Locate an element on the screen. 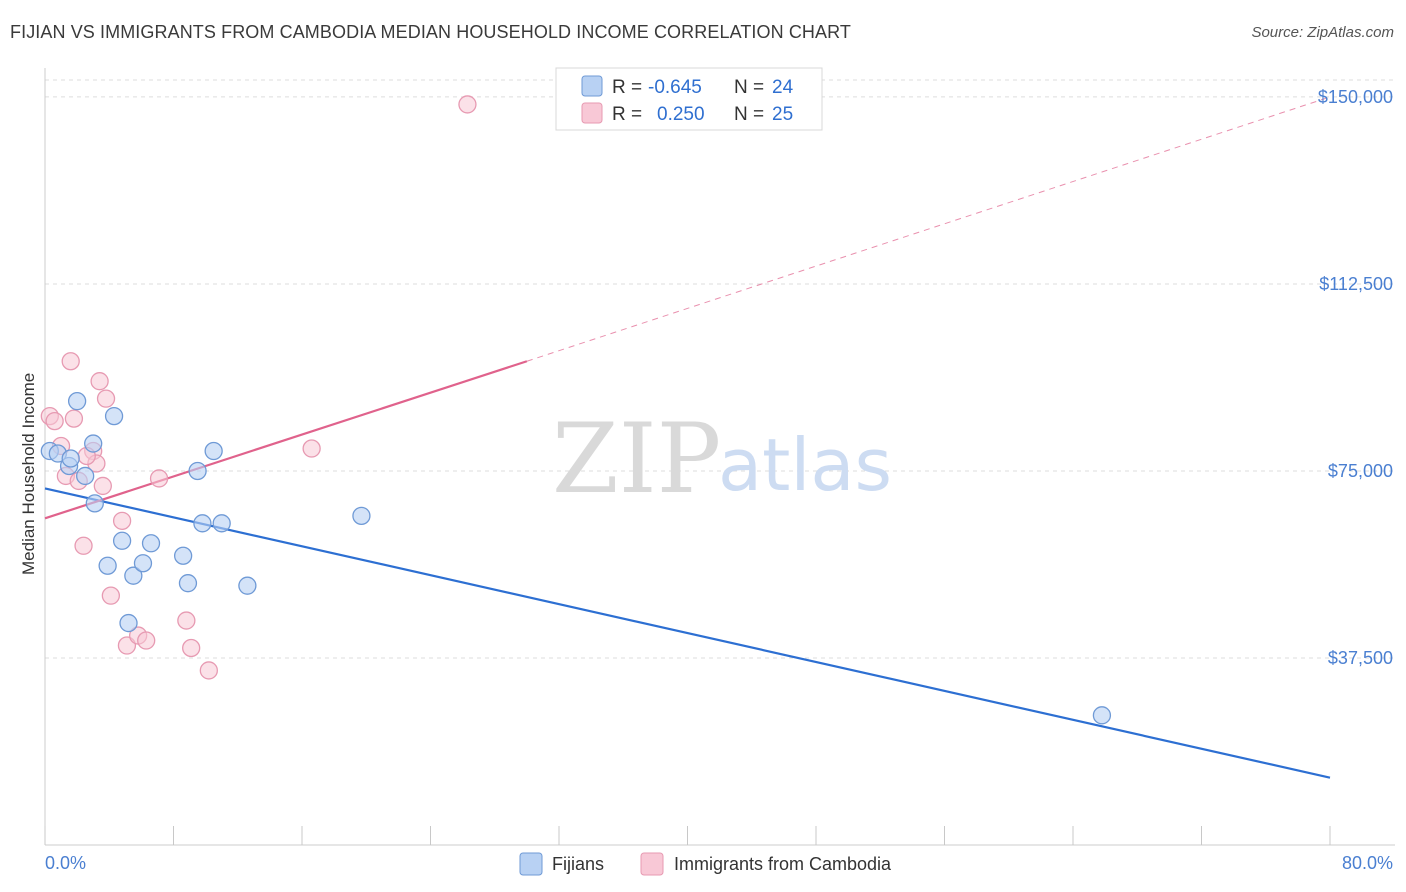  fijians-r-label: R = is located at coordinates (627, 87).